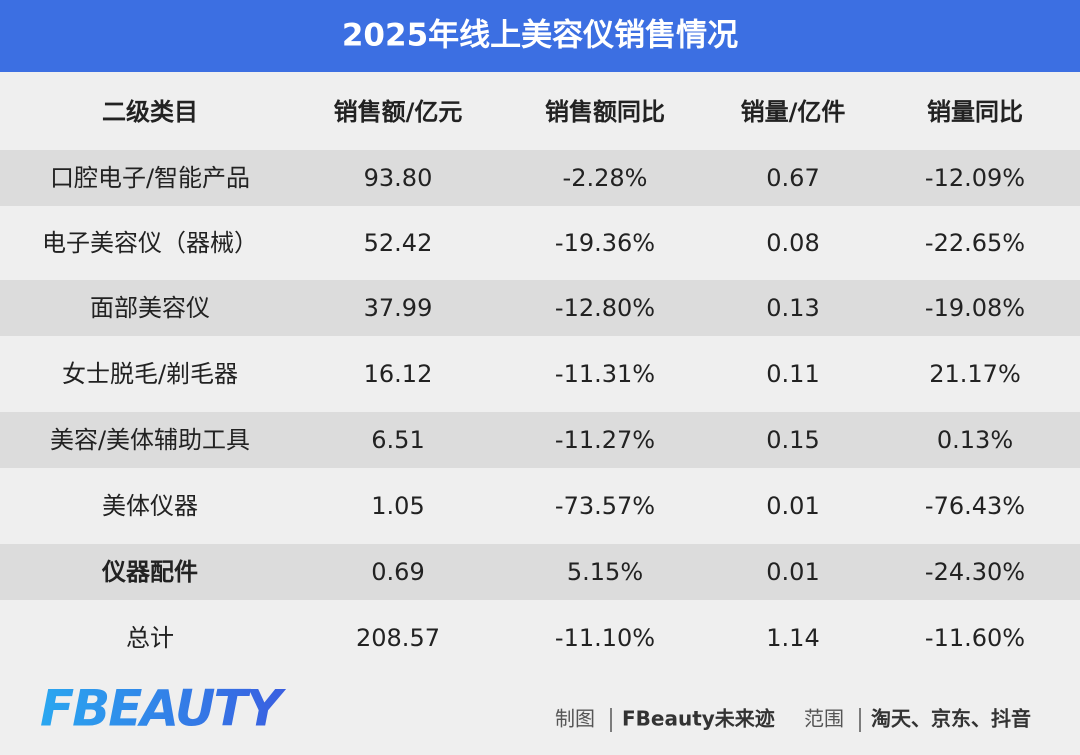 The width and height of the screenshot is (1080, 755). Describe the element at coordinates (975, 178) in the screenshot. I see `cell: -12.09%` at that location.